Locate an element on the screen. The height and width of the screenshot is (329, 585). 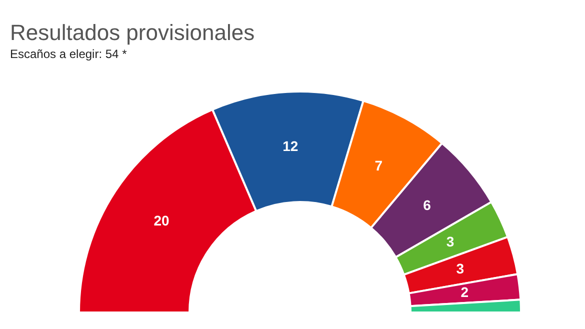
data-label: 7 is located at coordinates (378, 165).